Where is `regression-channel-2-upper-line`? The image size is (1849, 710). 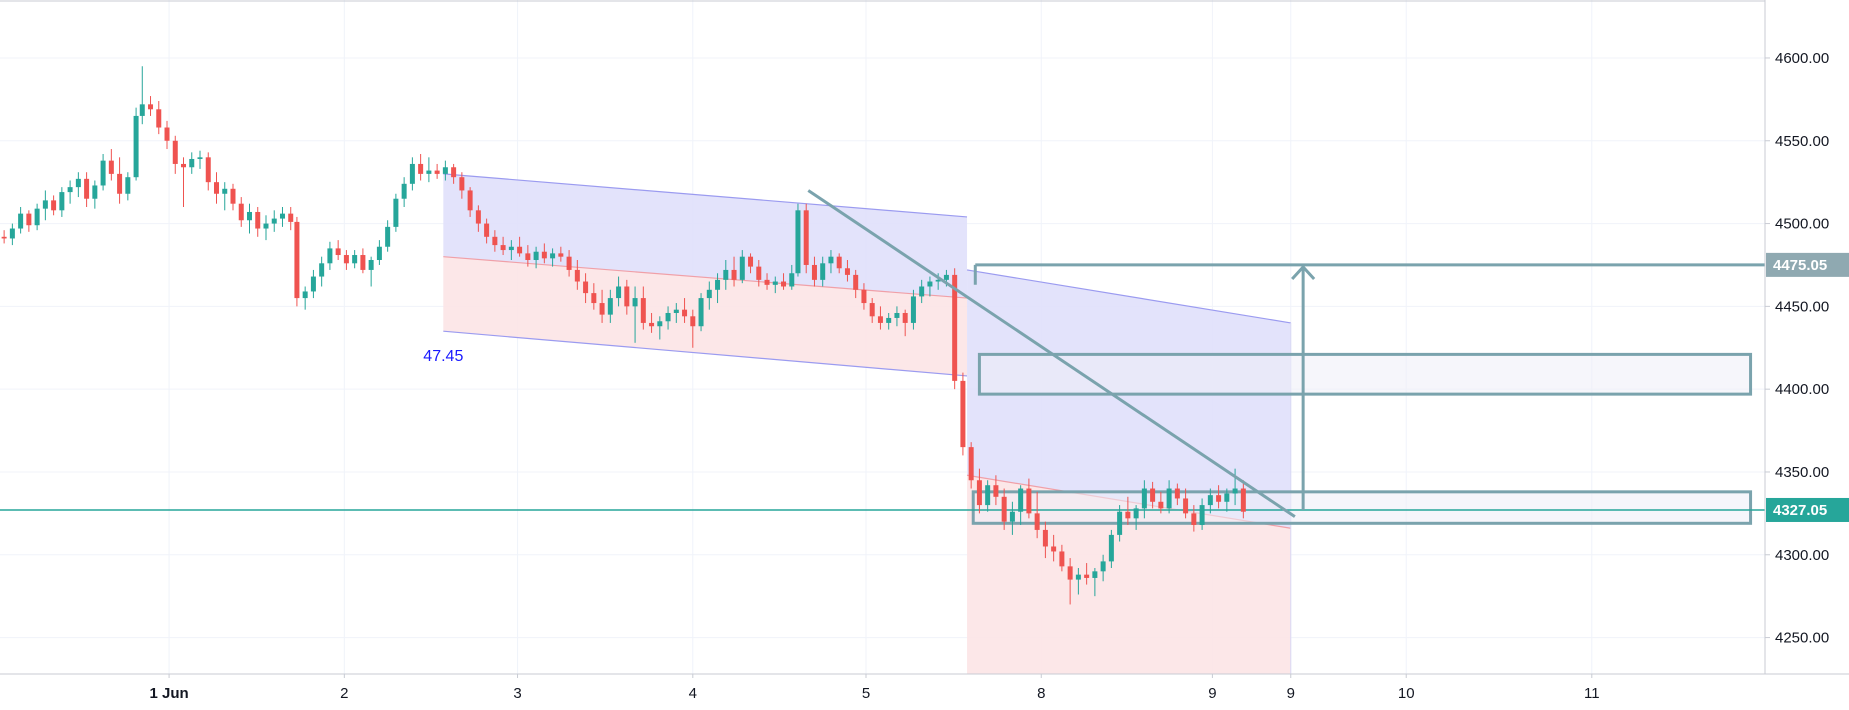 regression-channel-2-upper-line is located at coordinates (1128, 296).